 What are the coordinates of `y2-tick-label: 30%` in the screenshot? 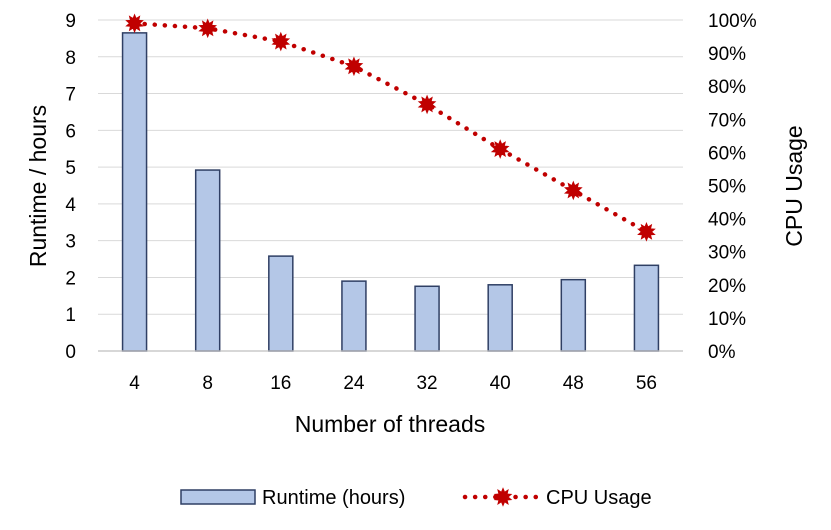 It's located at (727, 253).